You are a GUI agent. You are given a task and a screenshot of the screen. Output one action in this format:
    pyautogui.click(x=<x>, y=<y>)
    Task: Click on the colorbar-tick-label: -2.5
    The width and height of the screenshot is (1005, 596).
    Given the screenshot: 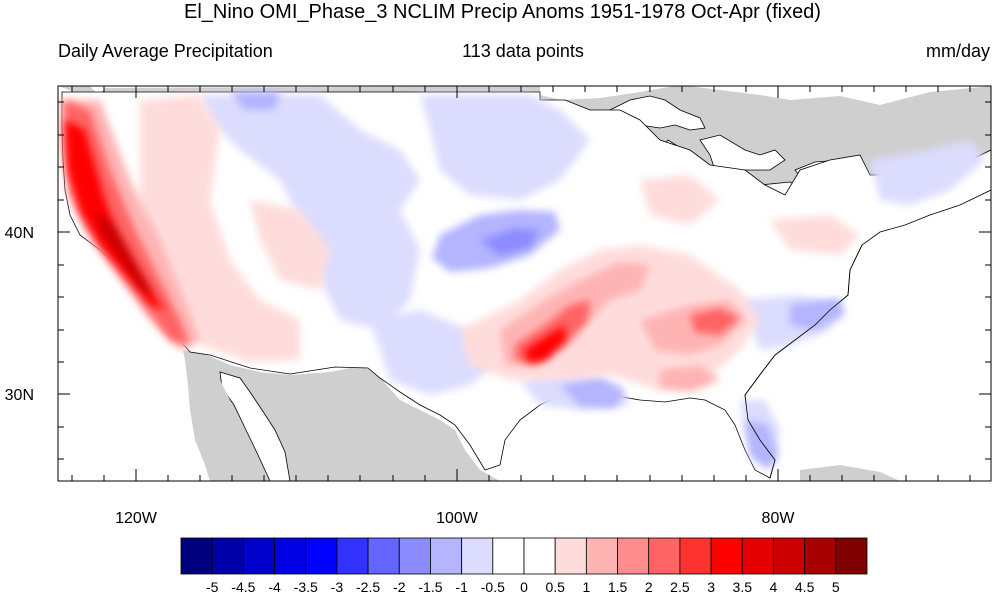 What is the action you would take?
    pyautogui.click(x=368, y=587)
    